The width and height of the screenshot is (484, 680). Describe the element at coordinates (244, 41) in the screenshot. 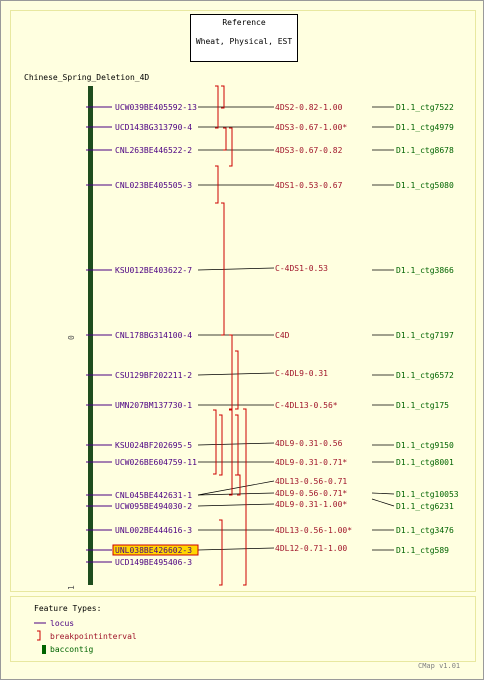

I see `reference-subtitle: Wheat, Physical, EST` at that location.